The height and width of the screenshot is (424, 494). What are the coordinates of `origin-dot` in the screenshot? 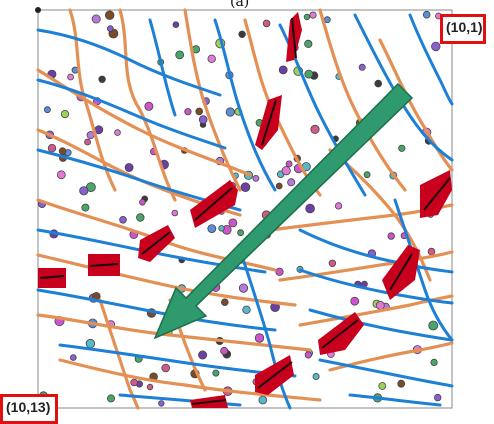 It's located at (38, 10).